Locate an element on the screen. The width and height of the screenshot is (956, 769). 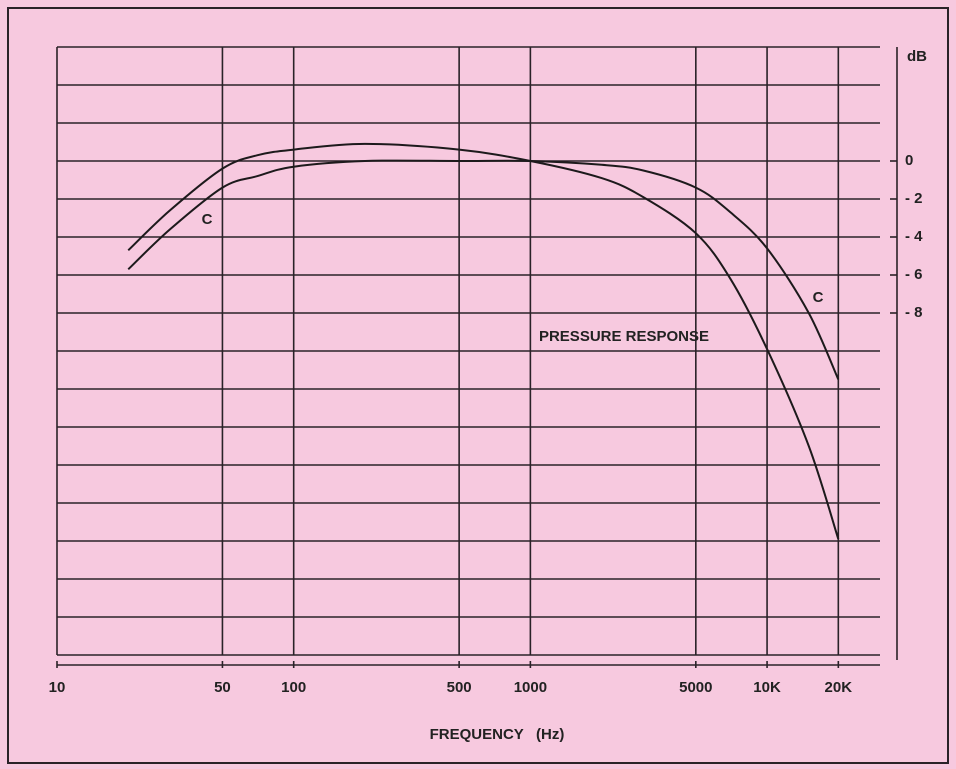
x-axis-title: FREQUENCY (Hz) is located at coordinates (497, 734).